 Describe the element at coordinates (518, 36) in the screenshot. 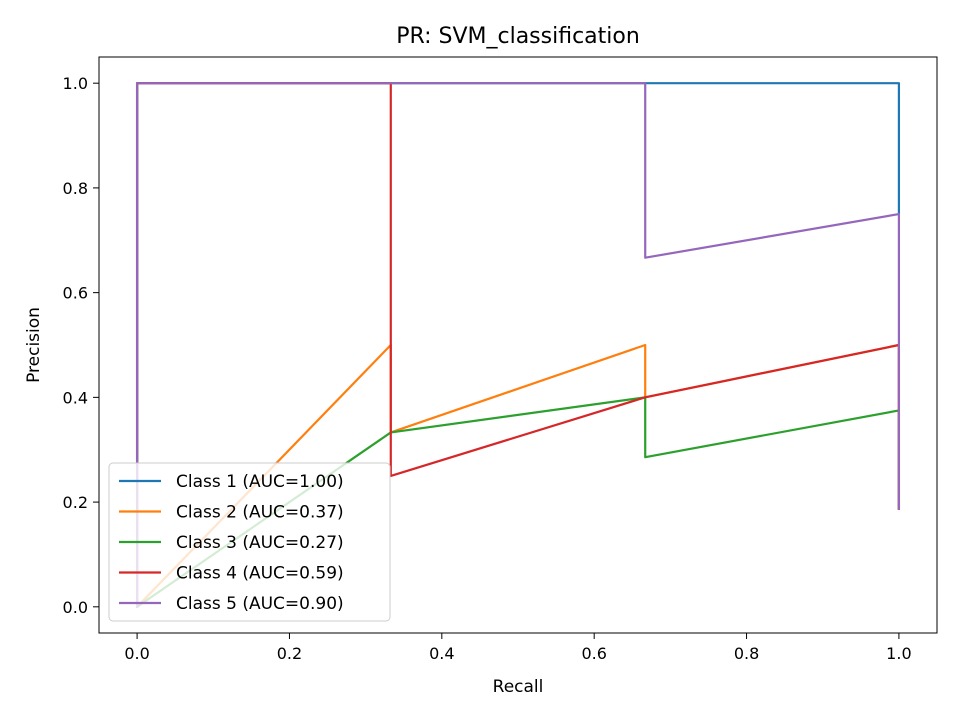

I see `chart-title: PR: SVM_classification` at that location.